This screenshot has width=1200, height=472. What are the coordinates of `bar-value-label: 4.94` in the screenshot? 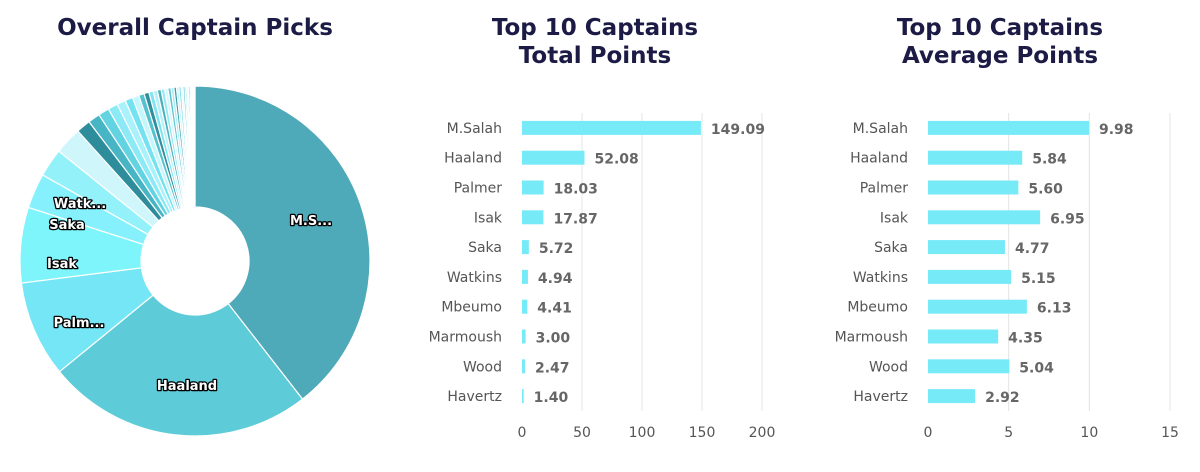 It's located at (555, 279).